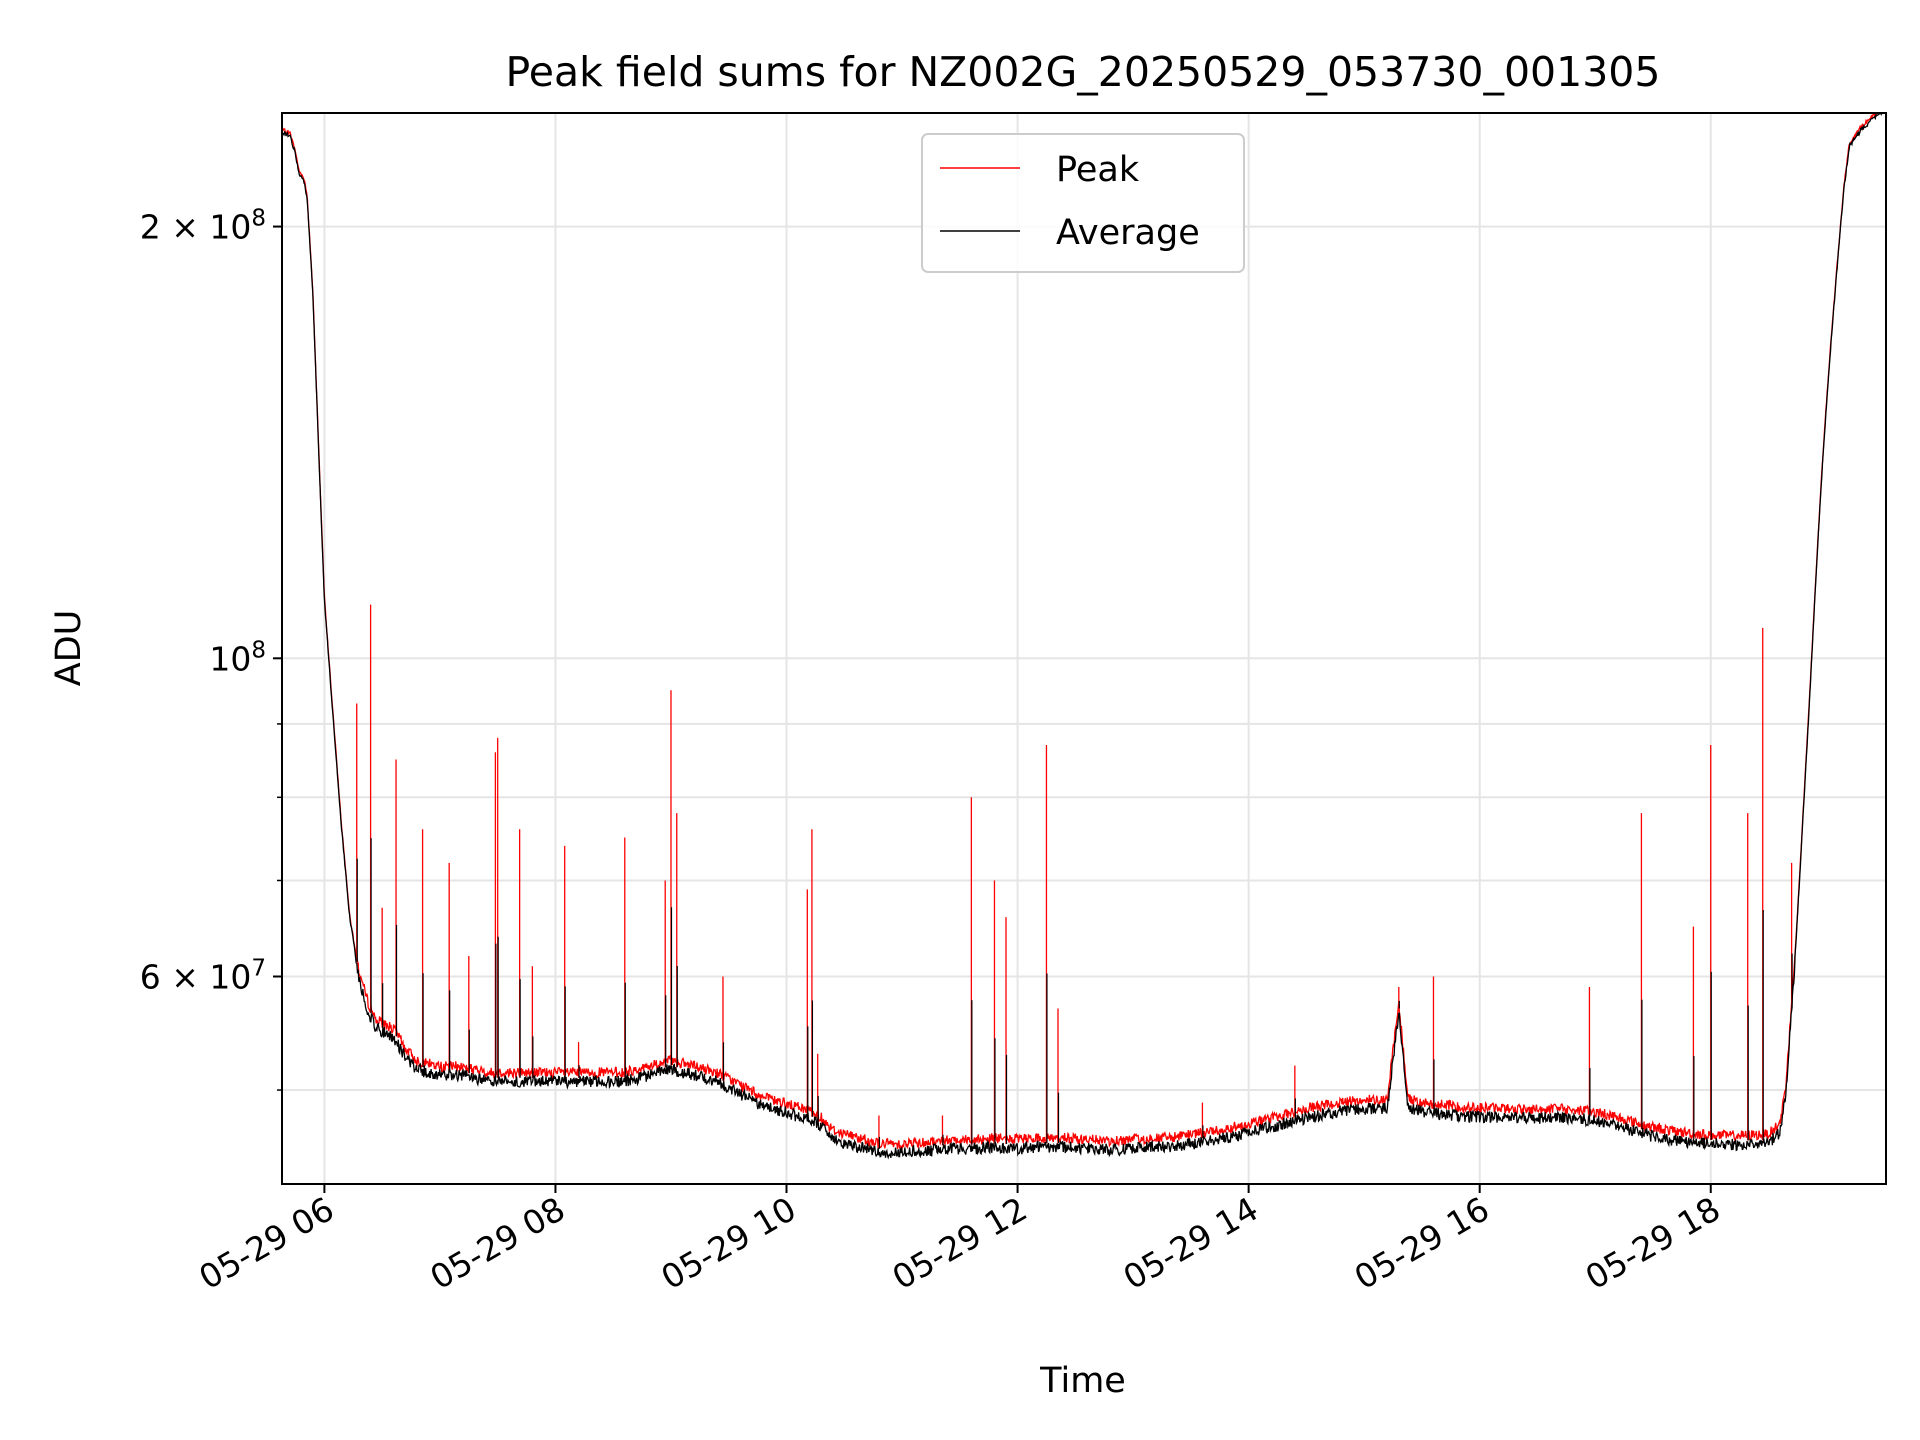  What do you see at coordinates (1098, 170) in the screenshot?
I see `legend-label-peak: Peak` at bounding box center [1098, 170].